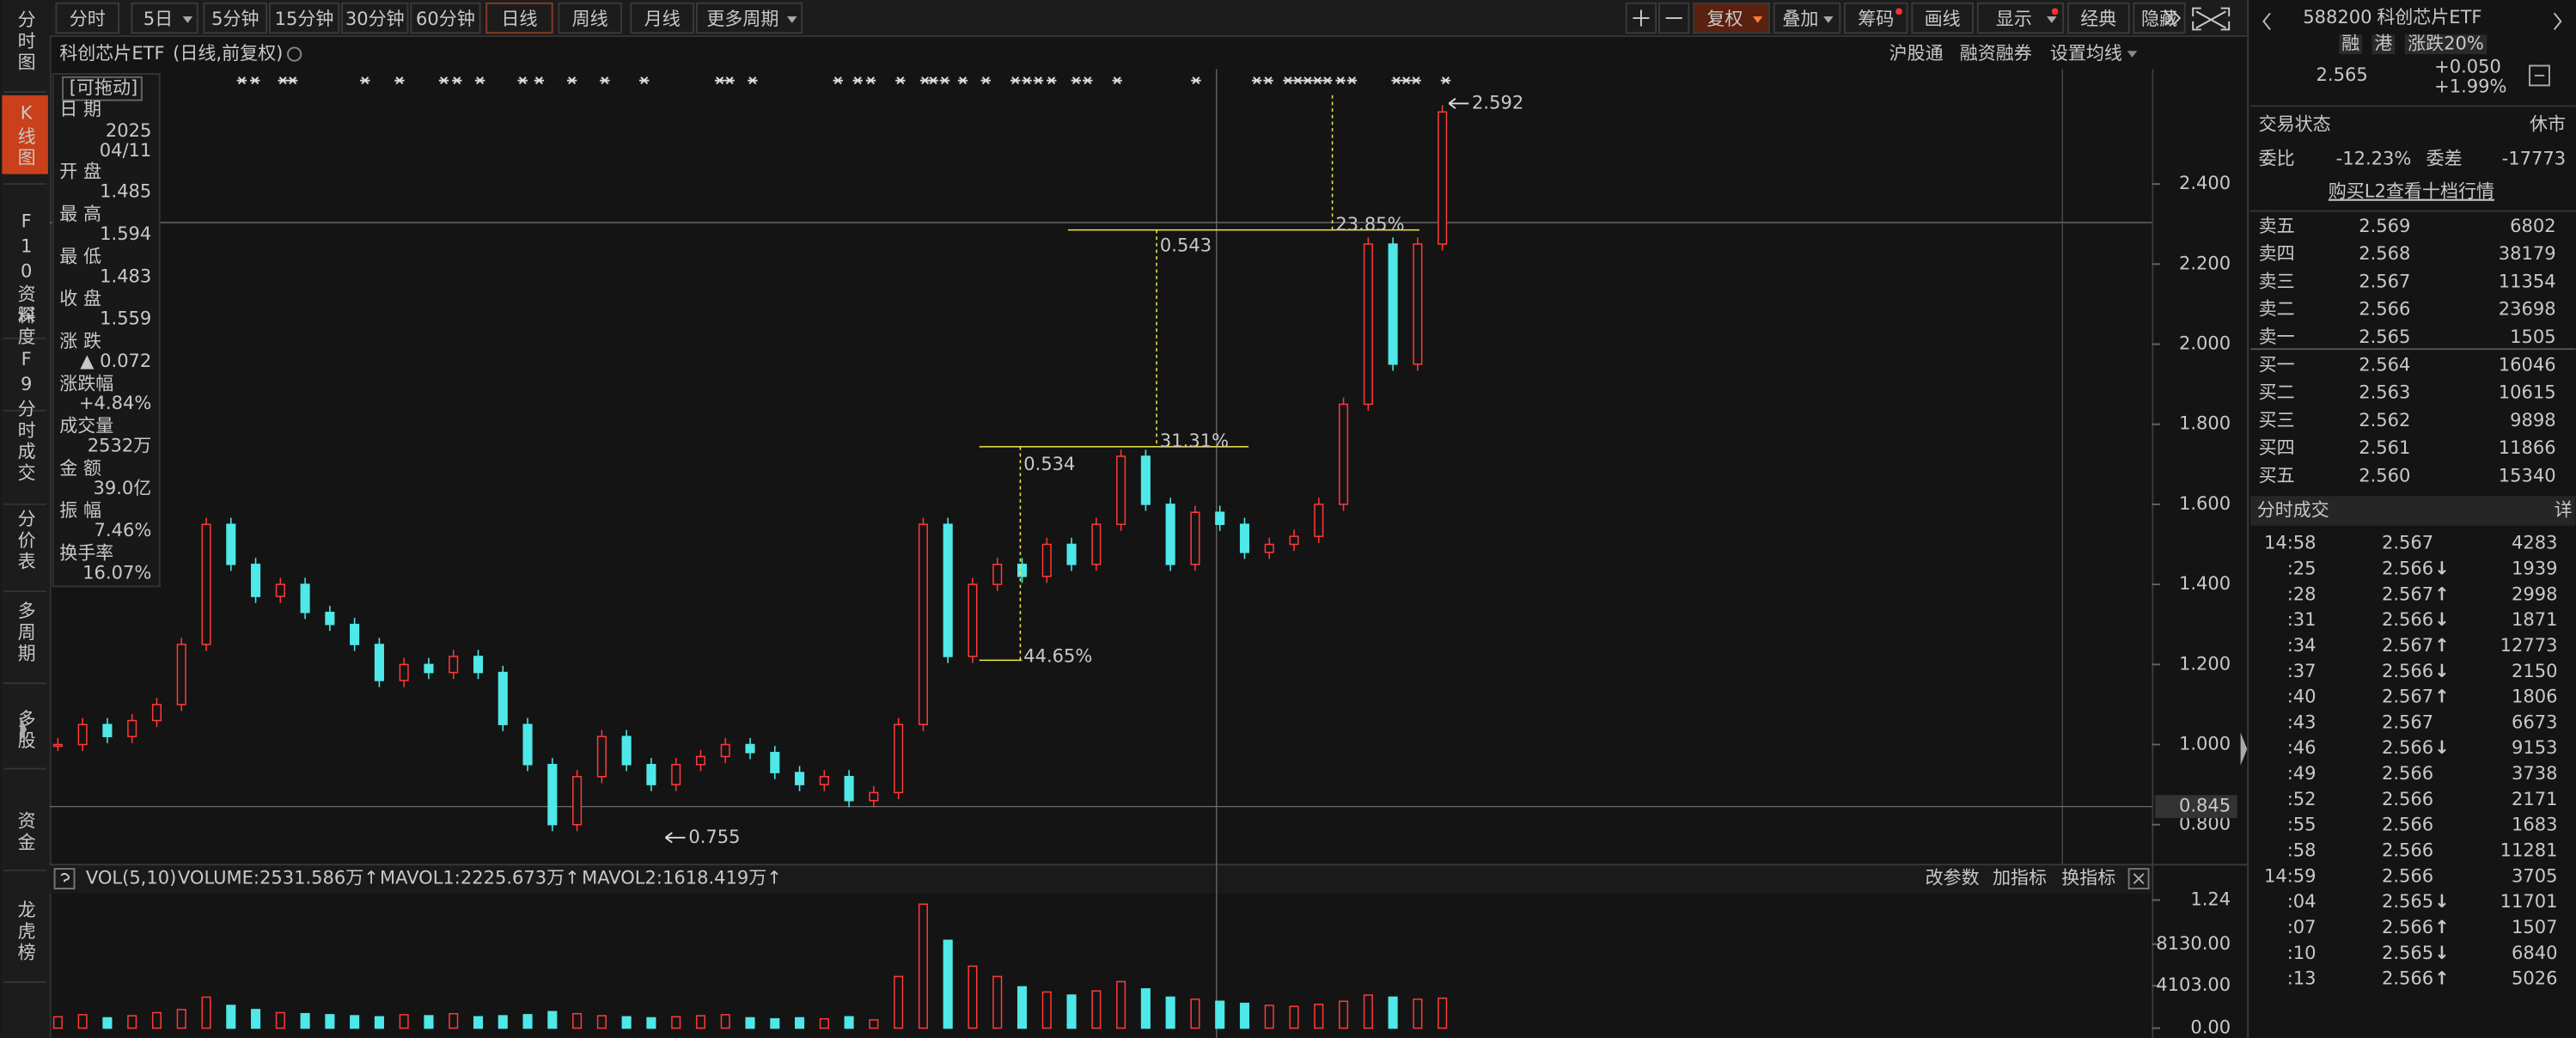 This screenshot has width=2576, height=1038. Describe the element at coordinates (1916, 53) in the screenshot. I see `header-link: 沪股通` at that location.